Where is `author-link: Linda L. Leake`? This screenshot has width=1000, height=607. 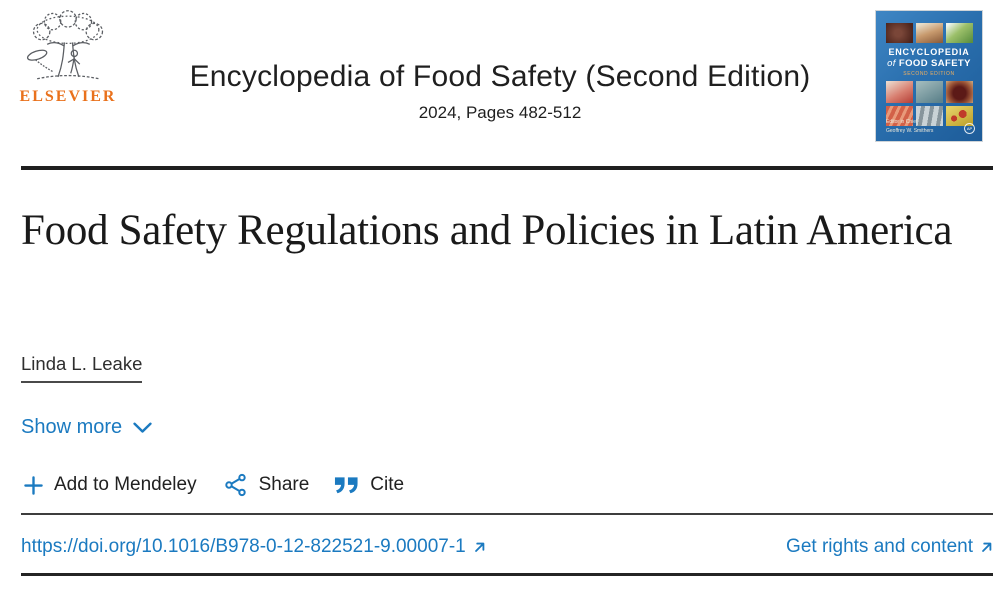
author-link: Linda L. Leake is located at coordinates (82, 368).